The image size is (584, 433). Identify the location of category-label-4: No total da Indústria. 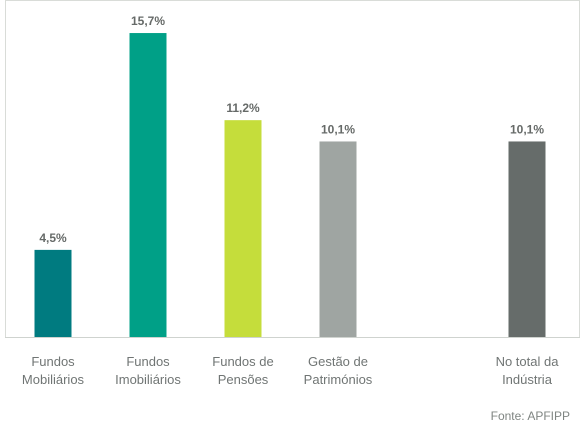
(528, 370).